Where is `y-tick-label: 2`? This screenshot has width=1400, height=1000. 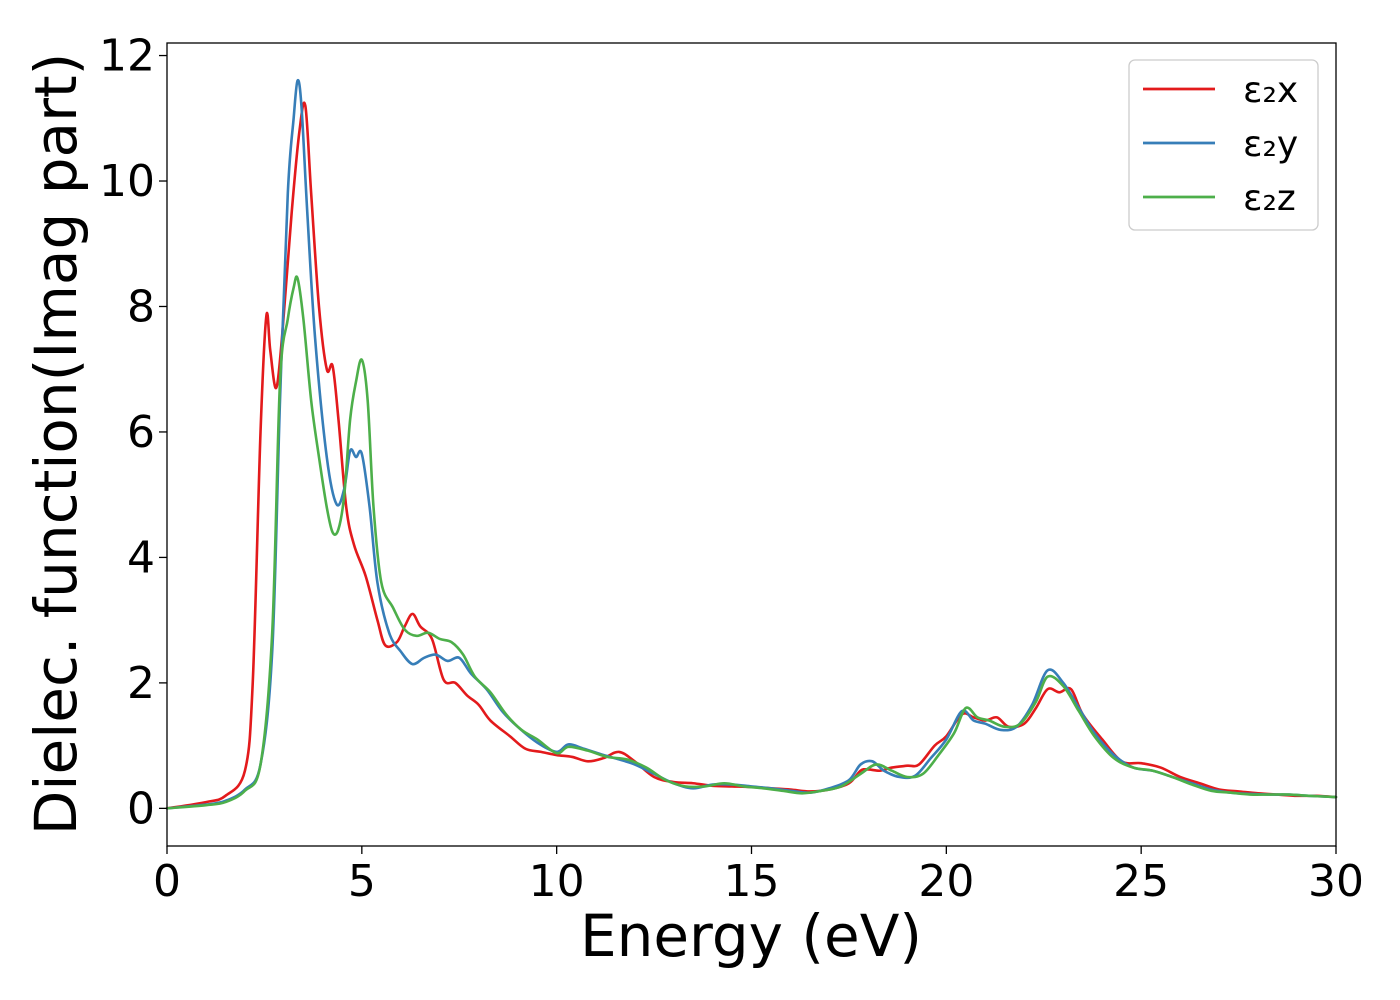 y-tick-label: 2 is located at coordinates (141, 683).